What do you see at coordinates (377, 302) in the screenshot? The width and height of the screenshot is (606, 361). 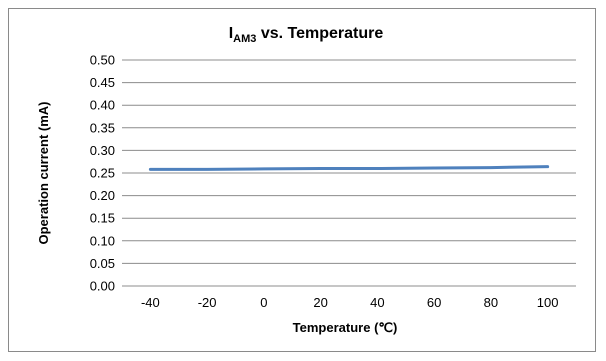 I see `x-tick-label: 40` at bounding box center [377, 302].